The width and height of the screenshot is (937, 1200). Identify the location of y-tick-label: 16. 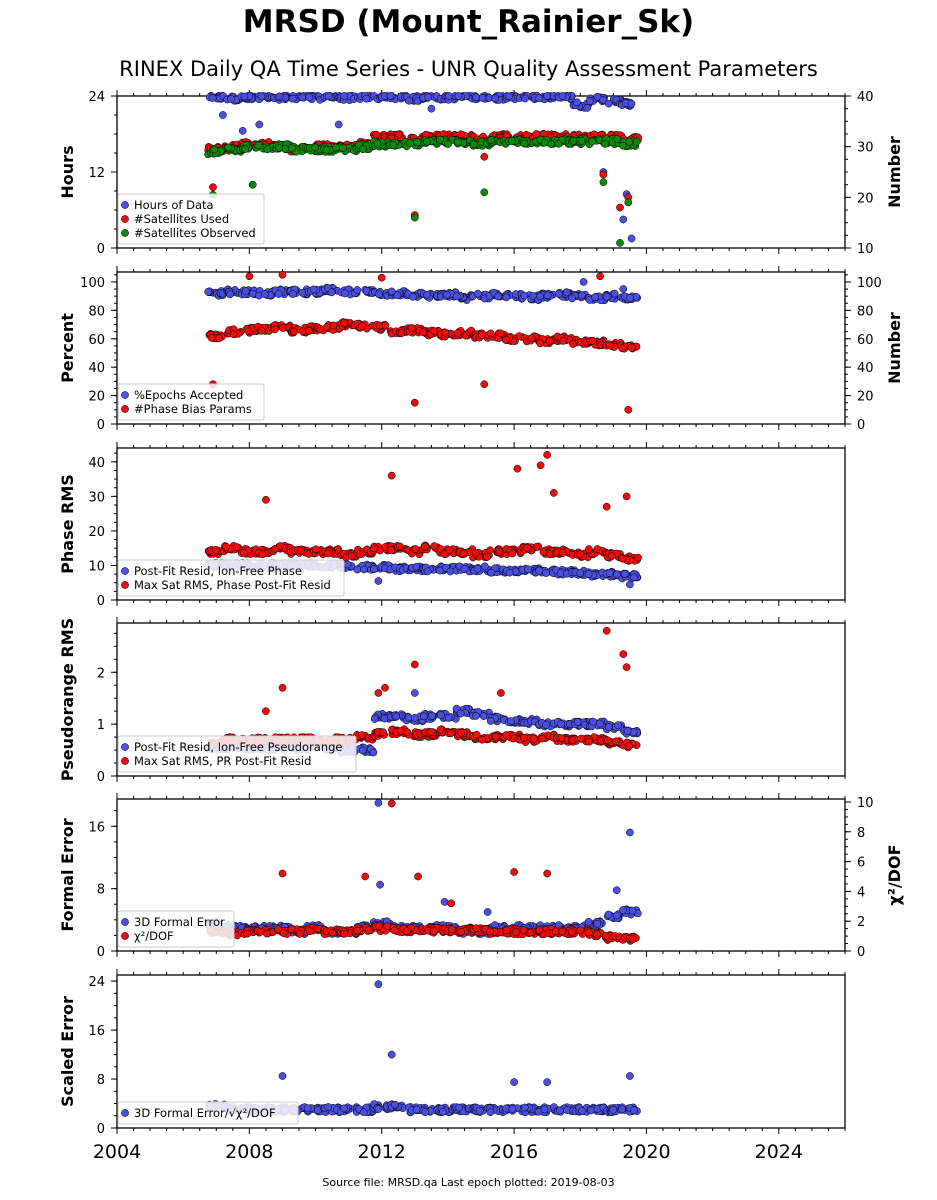
(96, 1031).